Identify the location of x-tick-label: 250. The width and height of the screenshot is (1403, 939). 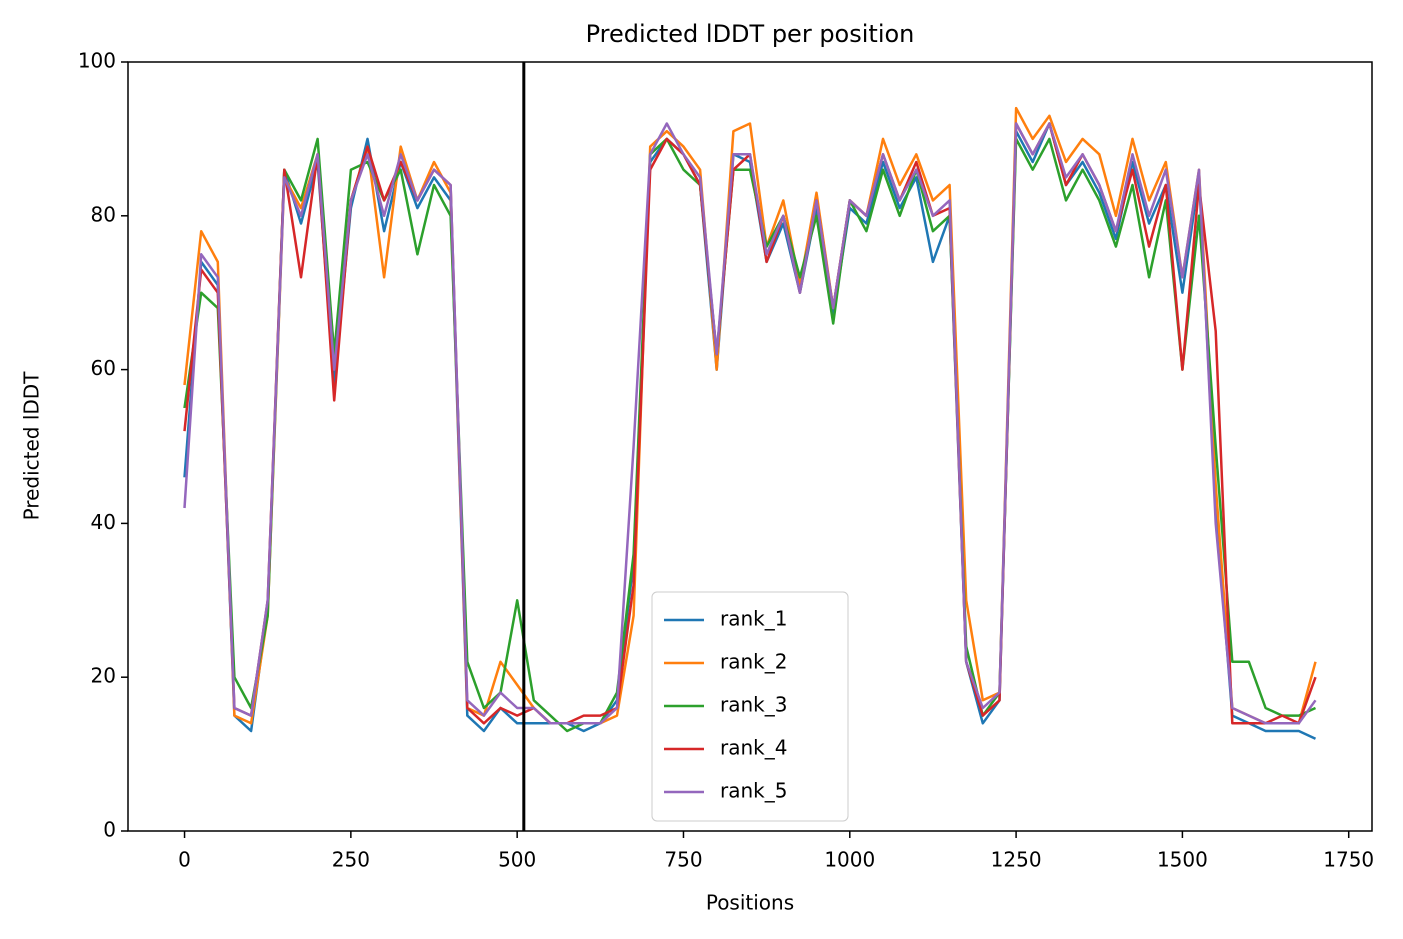
(351, 860).